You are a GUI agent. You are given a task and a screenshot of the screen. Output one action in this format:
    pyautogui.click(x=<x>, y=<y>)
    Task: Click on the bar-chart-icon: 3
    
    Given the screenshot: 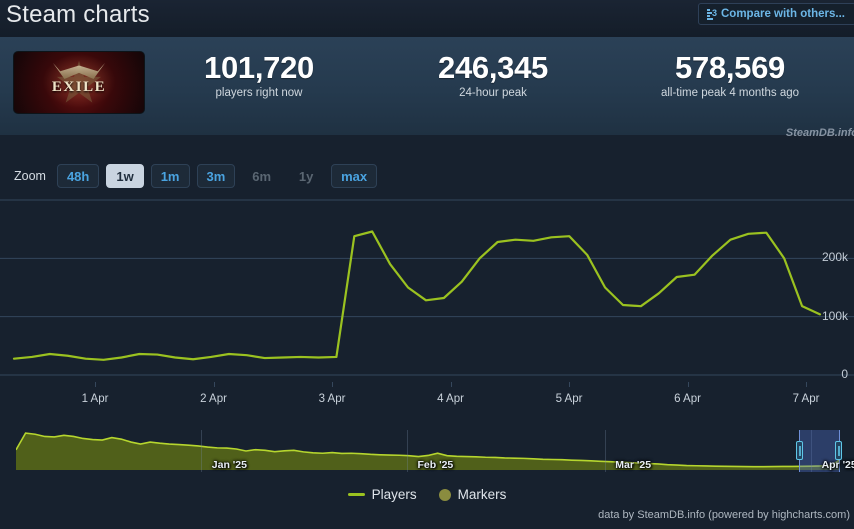 What is the action you would take?
    pyautogui.click(x=712, y=14)
    